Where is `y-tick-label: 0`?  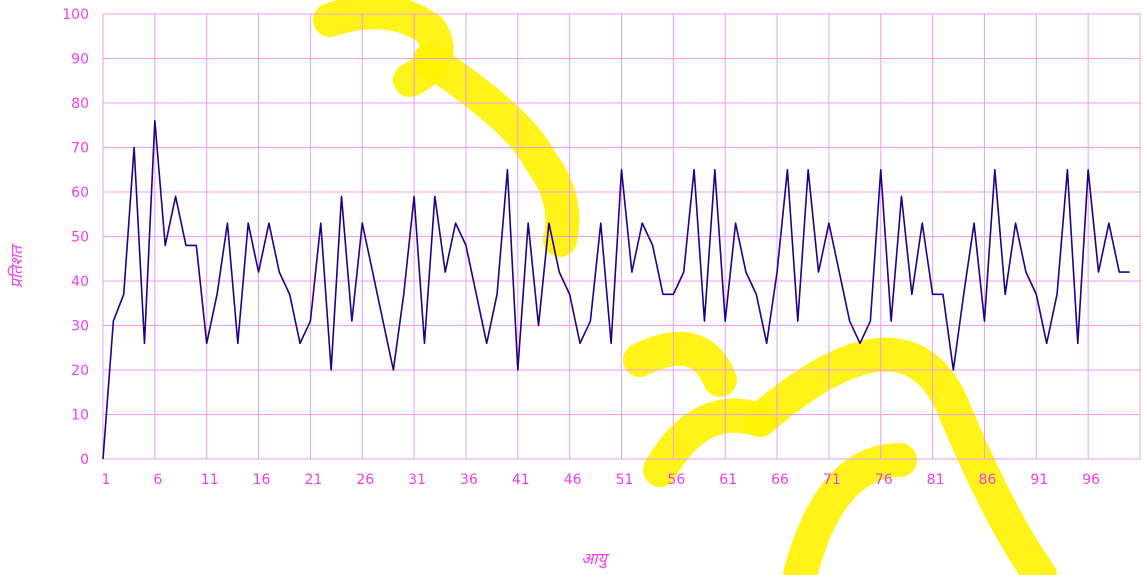 y-tick-label: 0 is located at coordinates (84, 460).